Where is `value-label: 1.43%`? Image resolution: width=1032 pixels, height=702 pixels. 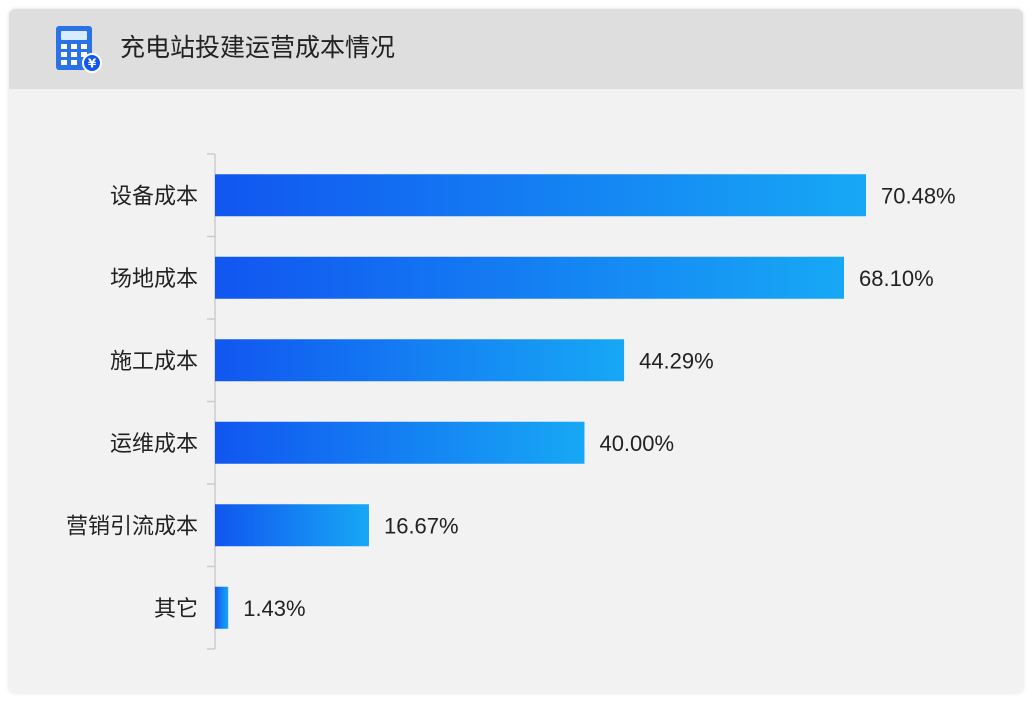
value-label: 1.43% is located at coordinates (274, 608).